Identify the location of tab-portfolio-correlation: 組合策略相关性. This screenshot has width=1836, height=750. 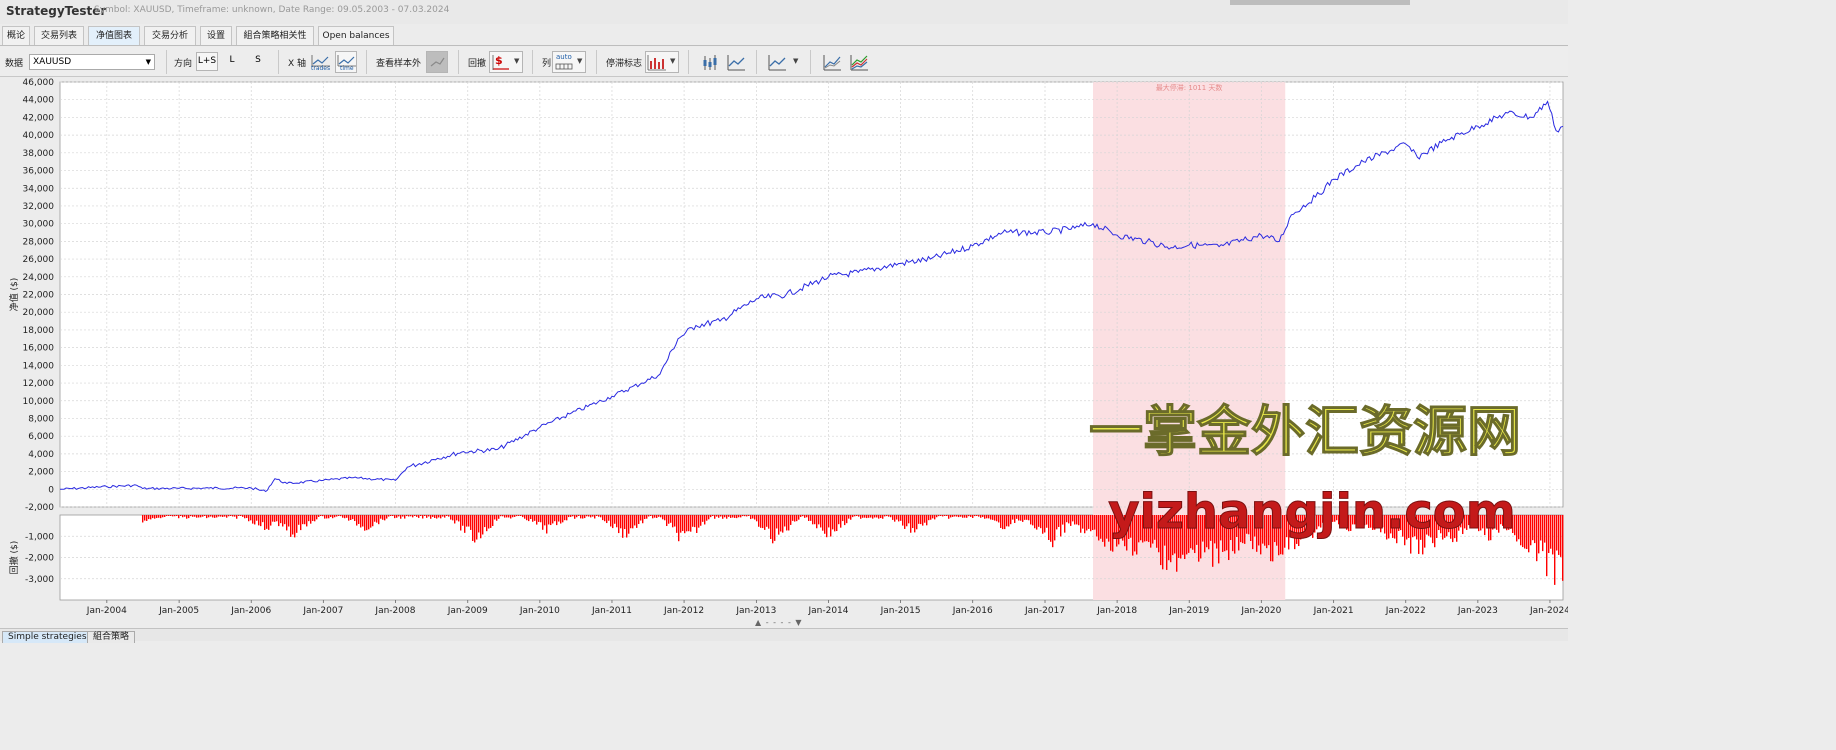
(275, 35).